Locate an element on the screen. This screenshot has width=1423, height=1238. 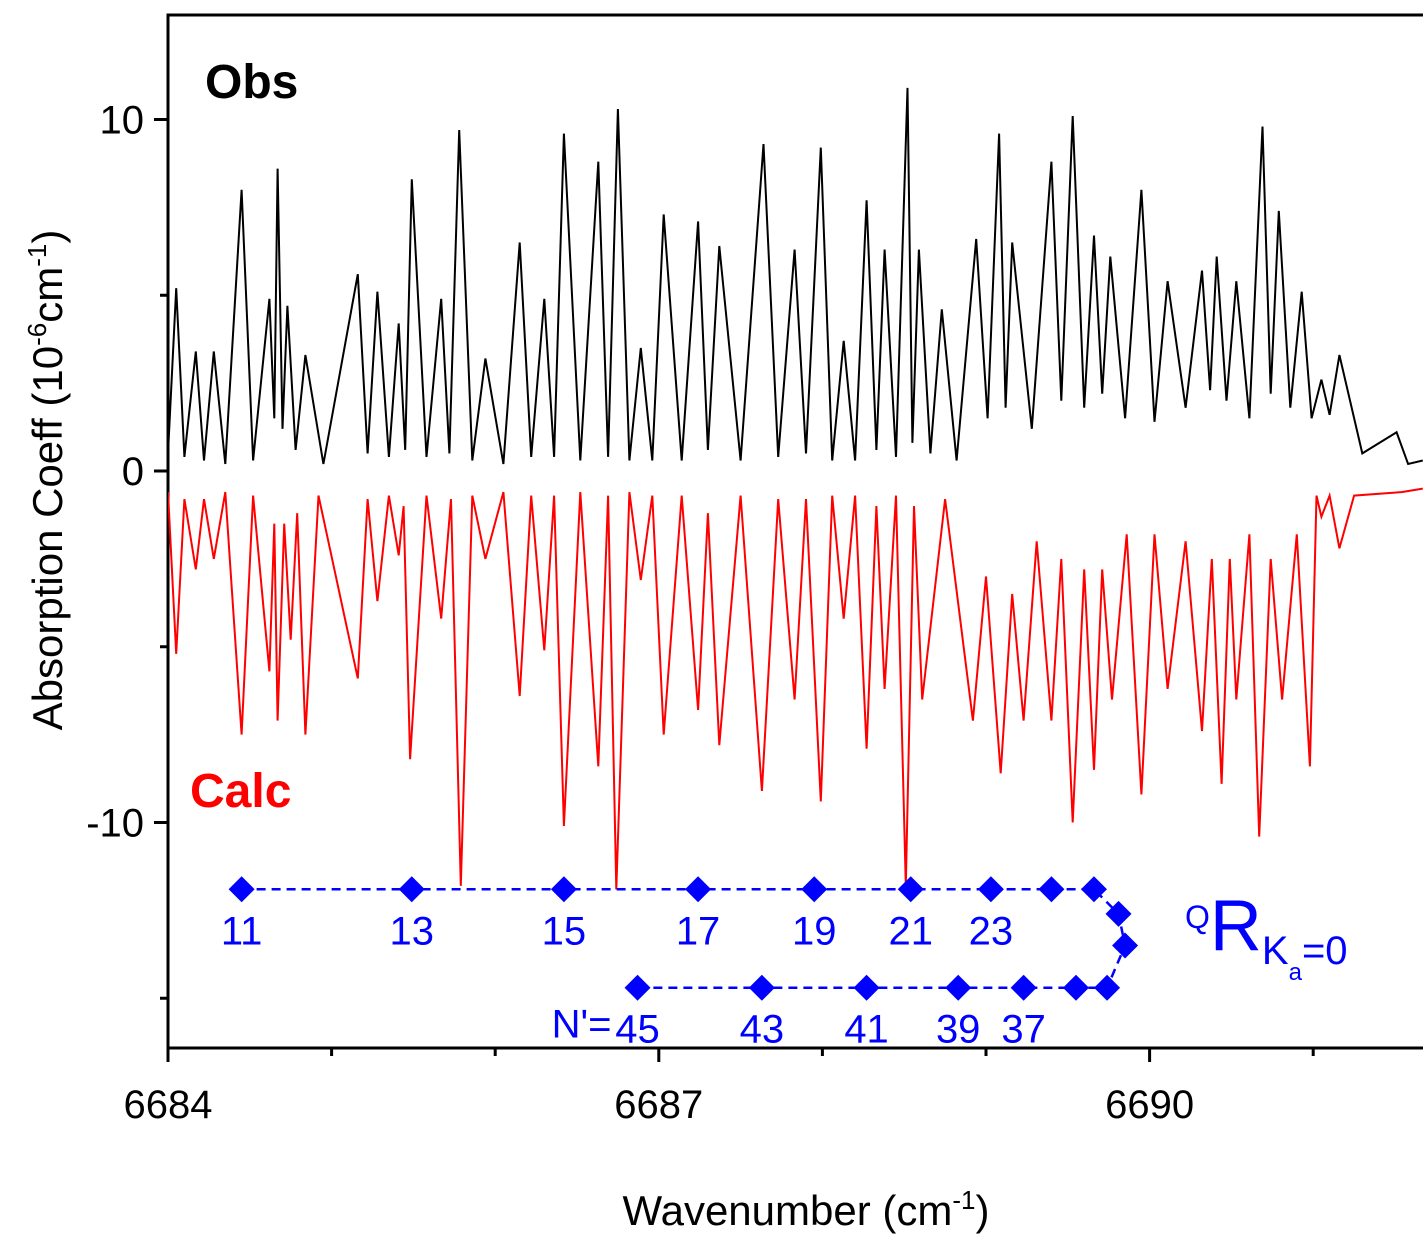
anno-subsub: a is located at coordinates (1296, 972).